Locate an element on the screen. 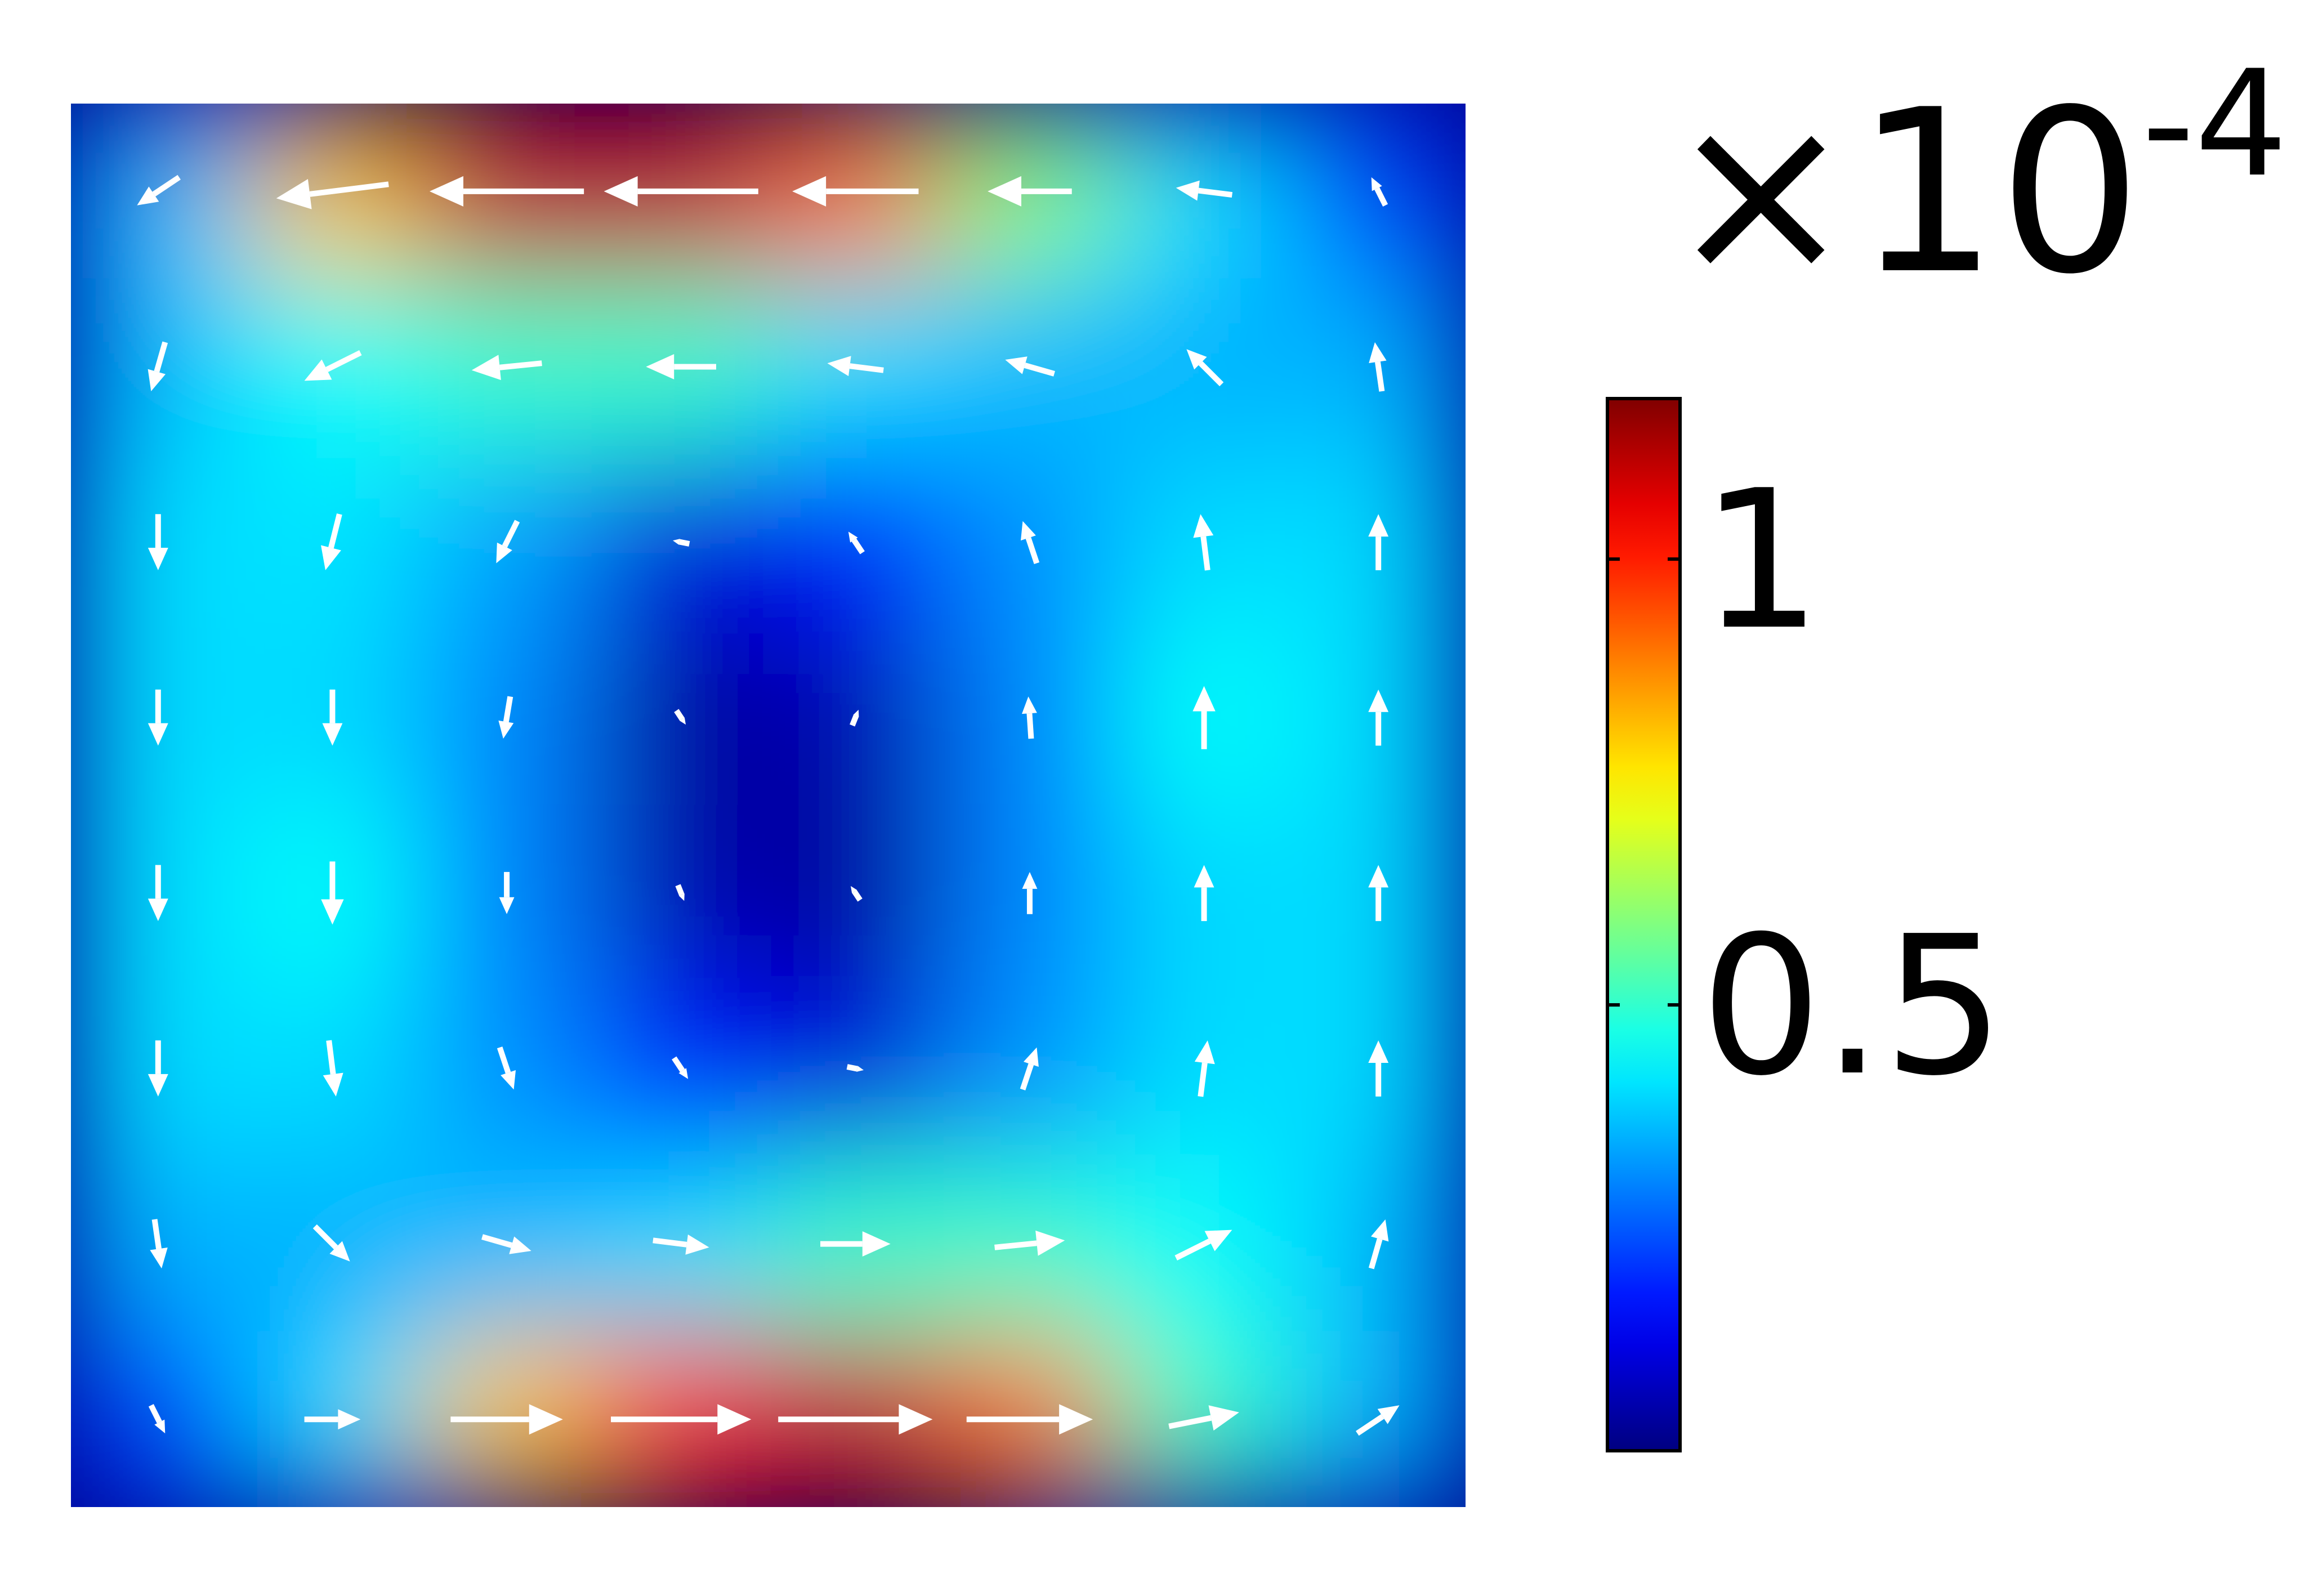 The image size is (2305, 1596). colorbar-tick-label: 0.5 is located at coordinates (1852, 1007).